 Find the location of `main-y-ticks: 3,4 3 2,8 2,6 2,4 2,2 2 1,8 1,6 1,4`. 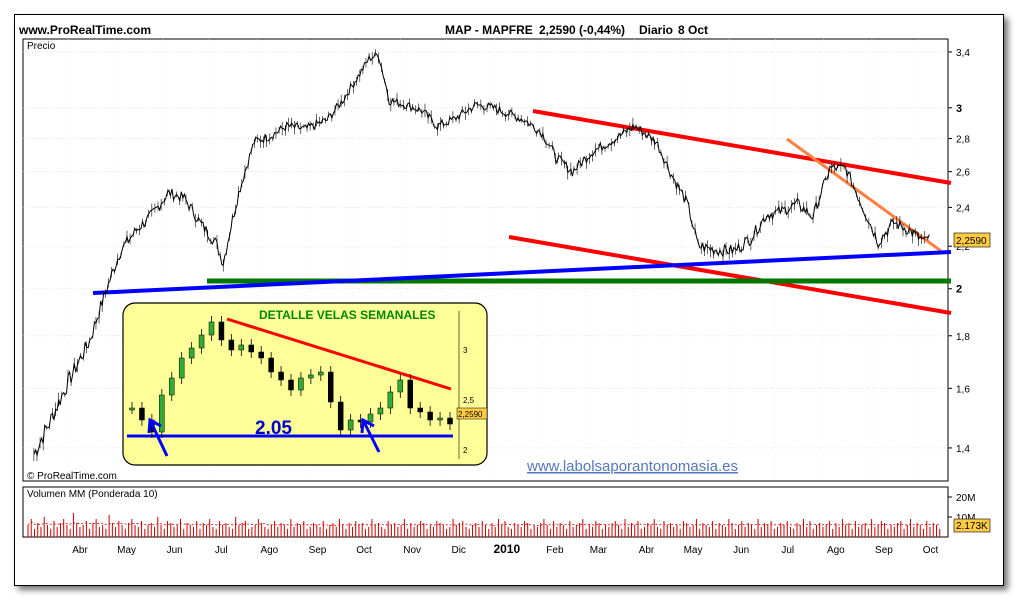

main-y-ticks: 3,4 3 2,8 2,6 2,4 2,2 2 1,8 1,6 1,4 is located at coordinates (959, 251).